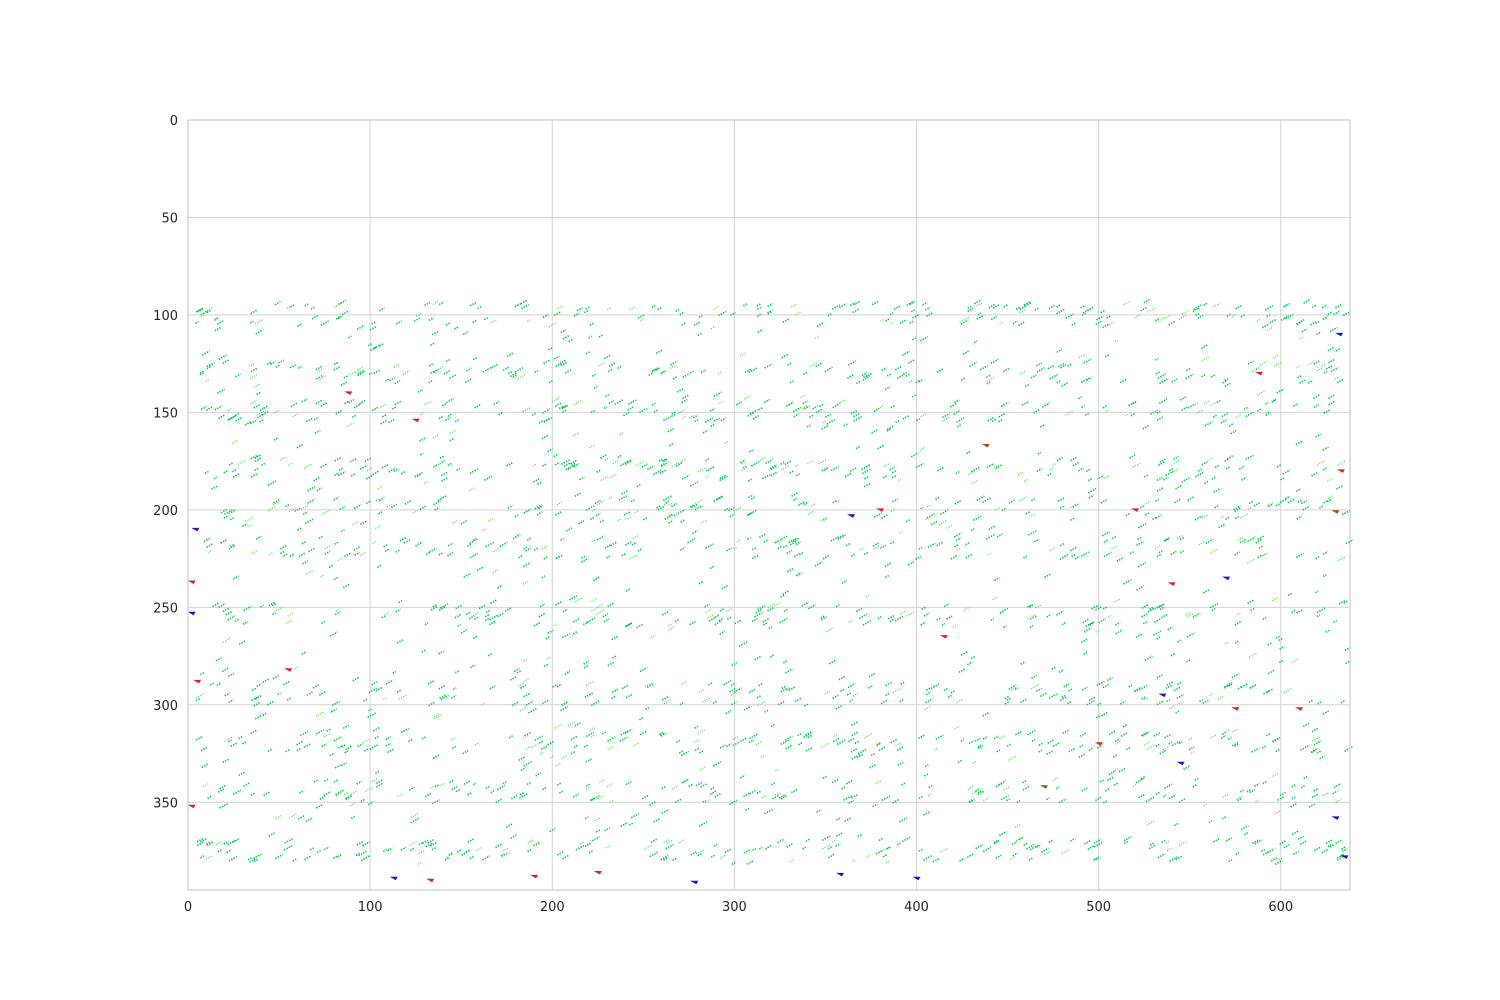 The height and width of the screenshot is (1000, 1500). What do you see at coordinates (165, 608) in the screenshot?
I see `y-tick-label: 250` at bounding box center [165, 608].